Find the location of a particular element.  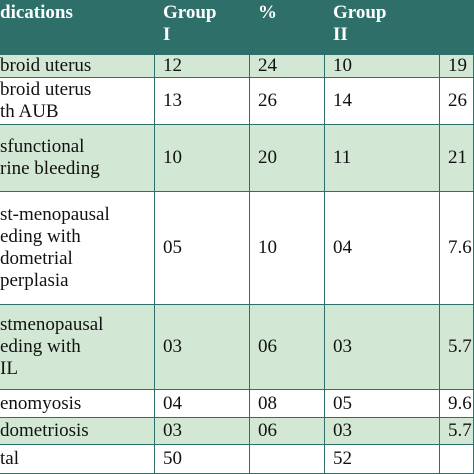

table-cell: broid uterus th AUB is located at coordinates (77, 101).